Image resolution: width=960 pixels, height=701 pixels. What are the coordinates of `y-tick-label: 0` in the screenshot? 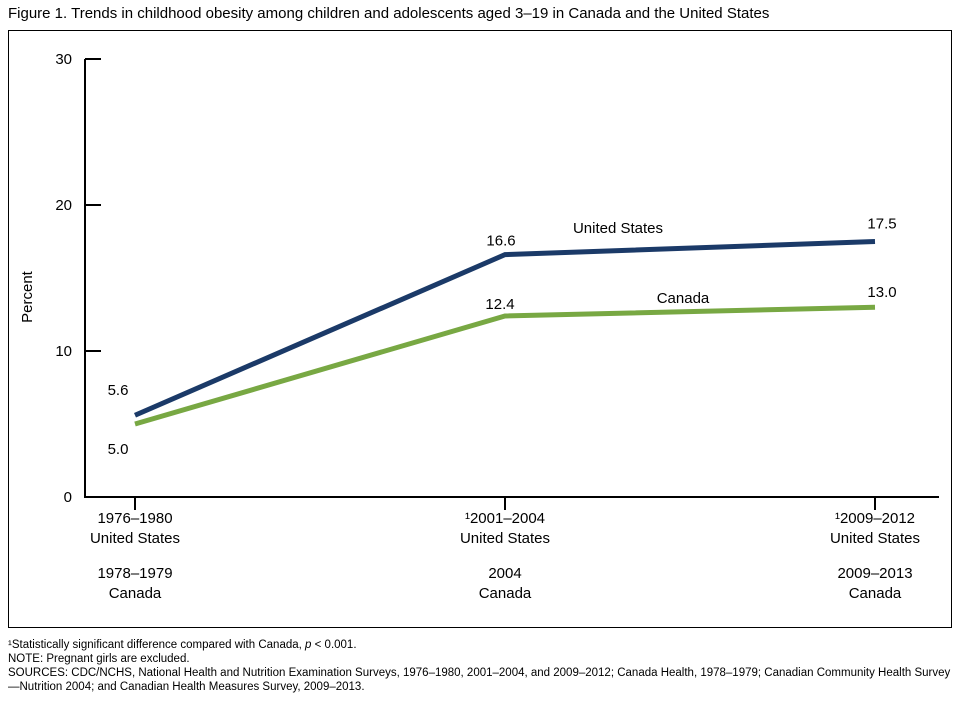 It's located at (68, 497).